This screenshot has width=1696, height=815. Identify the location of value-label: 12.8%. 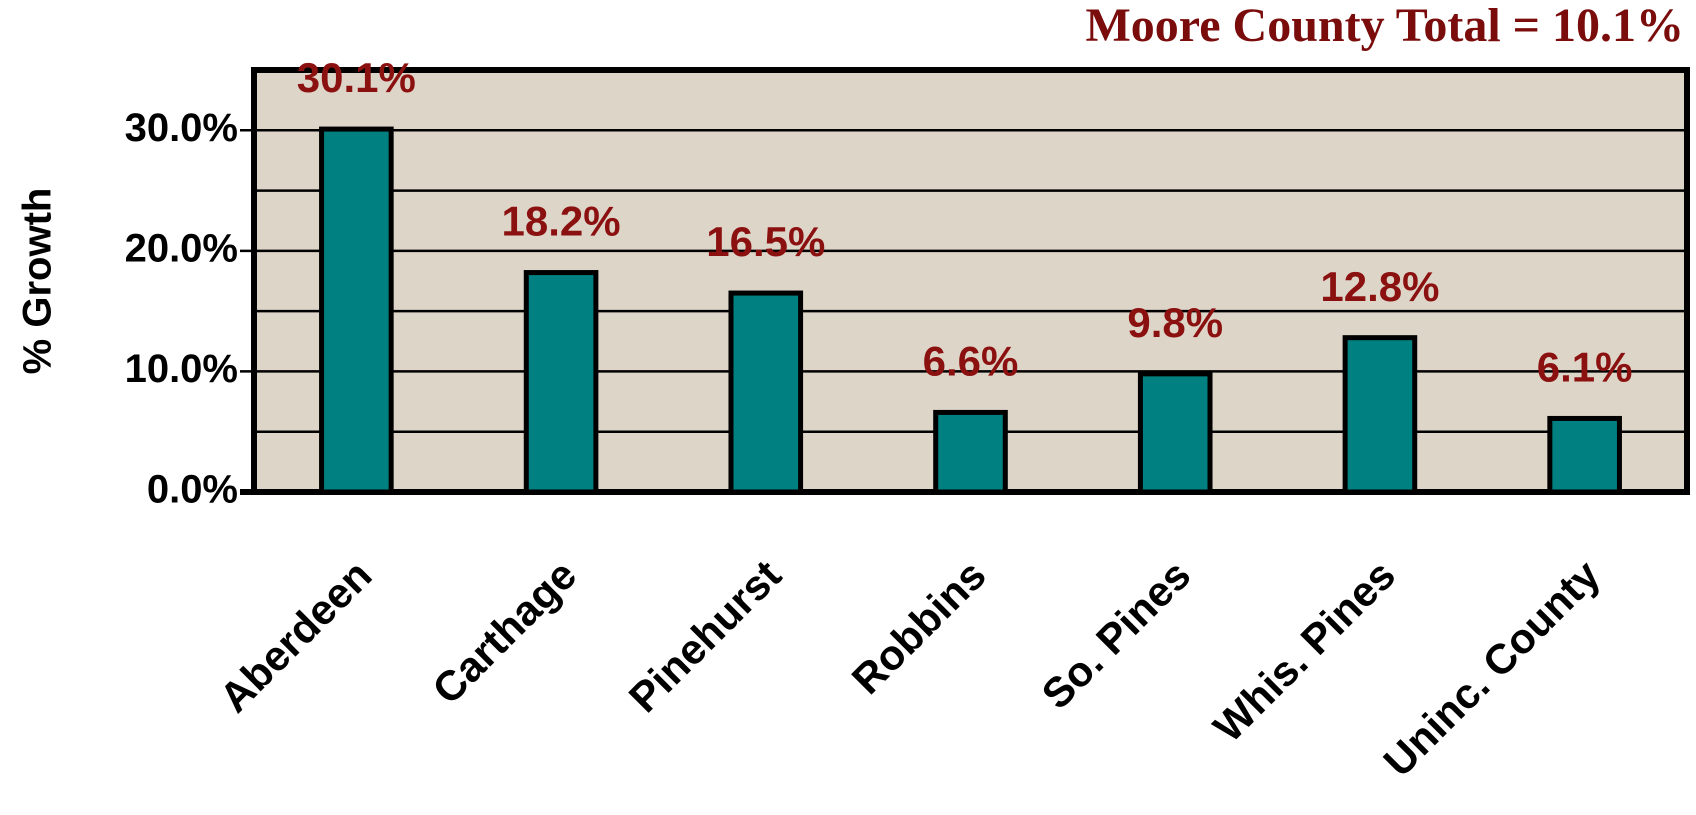
(1379, 286).